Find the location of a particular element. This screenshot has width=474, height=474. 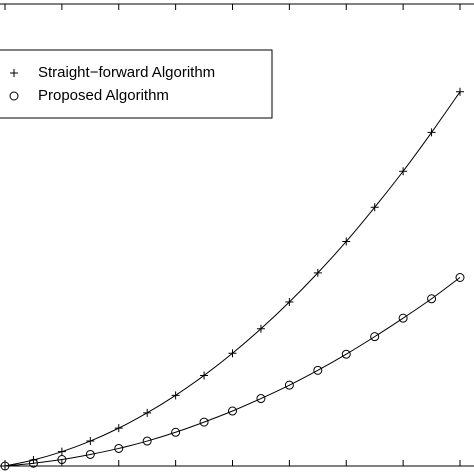

legend-label: Straight−forward Algorithm is located at coordinates (126, 72).